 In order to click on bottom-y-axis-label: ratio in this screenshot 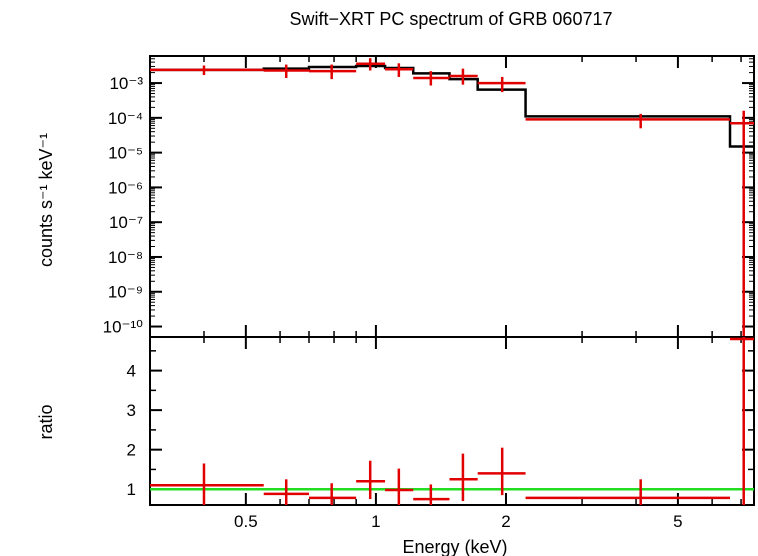, I will do `click(46, 421)`.